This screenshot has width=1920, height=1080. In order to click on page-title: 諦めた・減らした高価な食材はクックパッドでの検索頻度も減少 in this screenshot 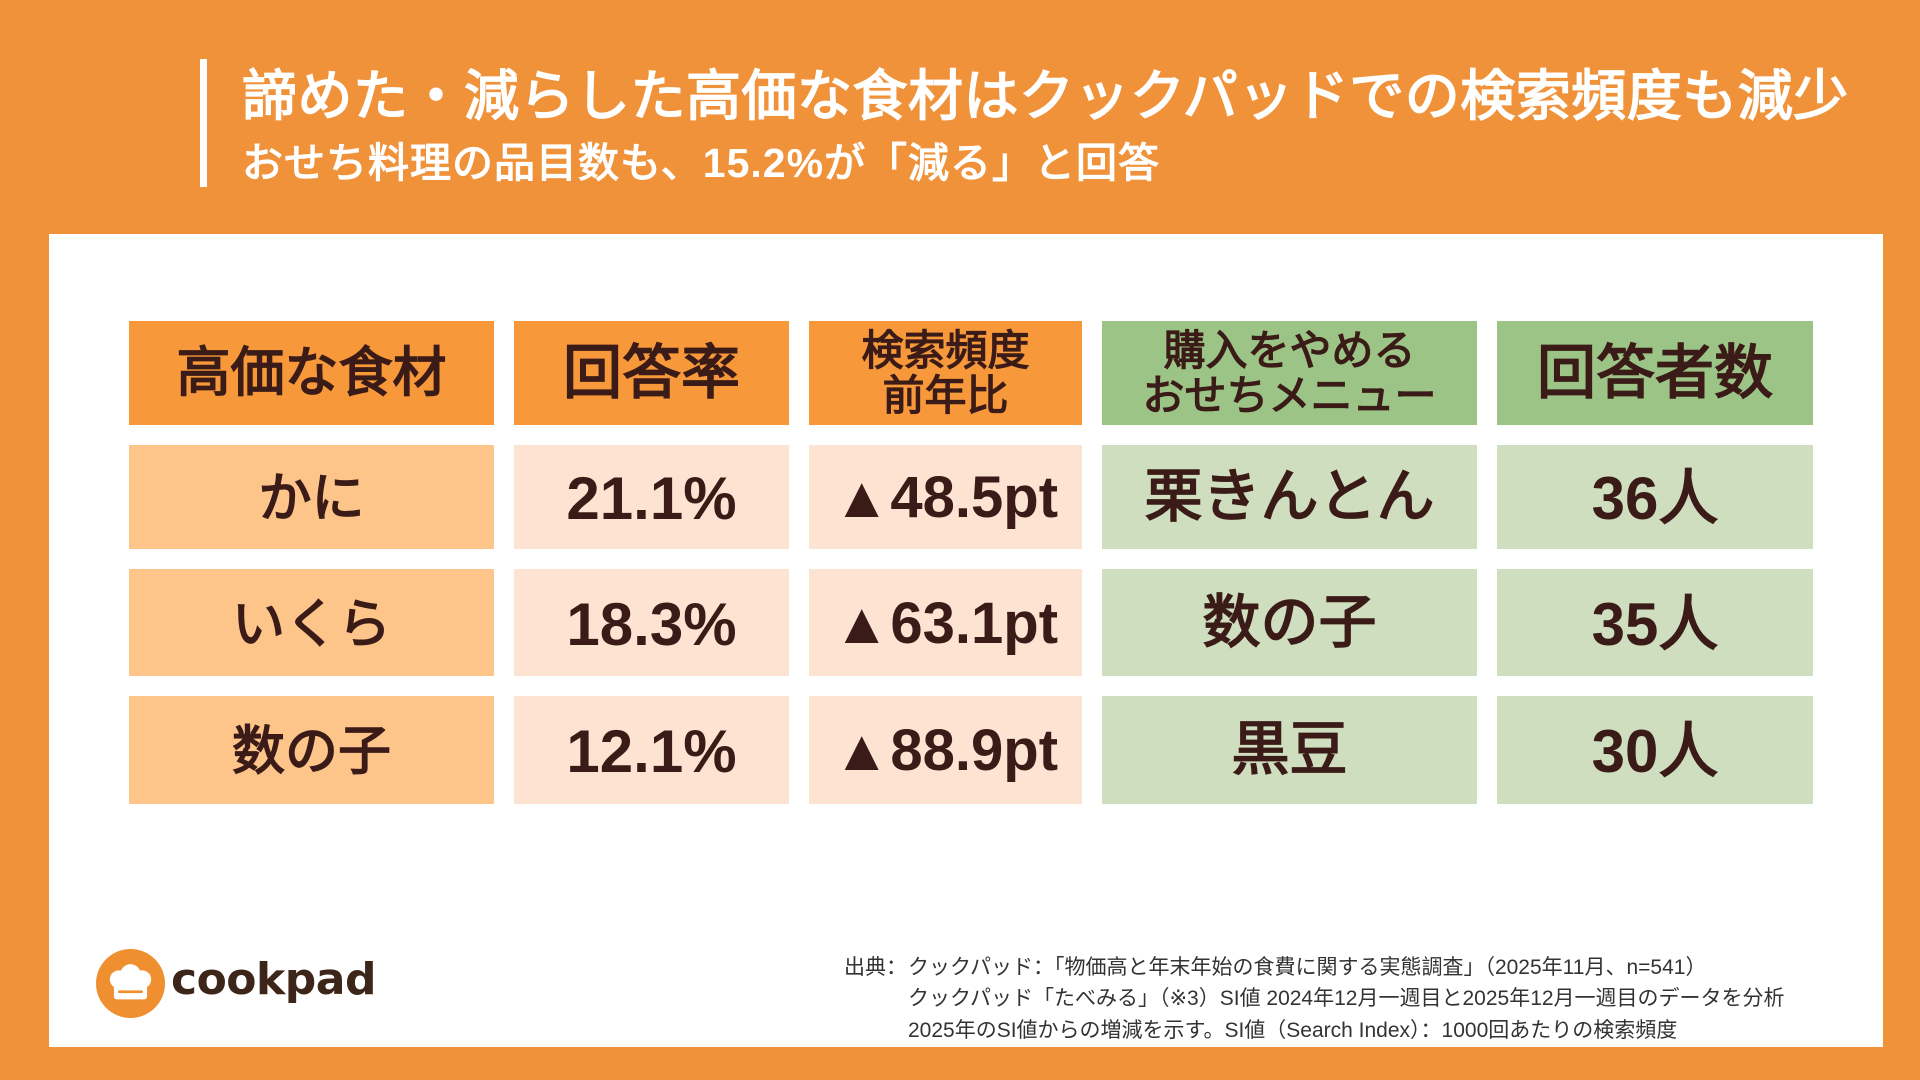, I will do `click(1045, 96)`.